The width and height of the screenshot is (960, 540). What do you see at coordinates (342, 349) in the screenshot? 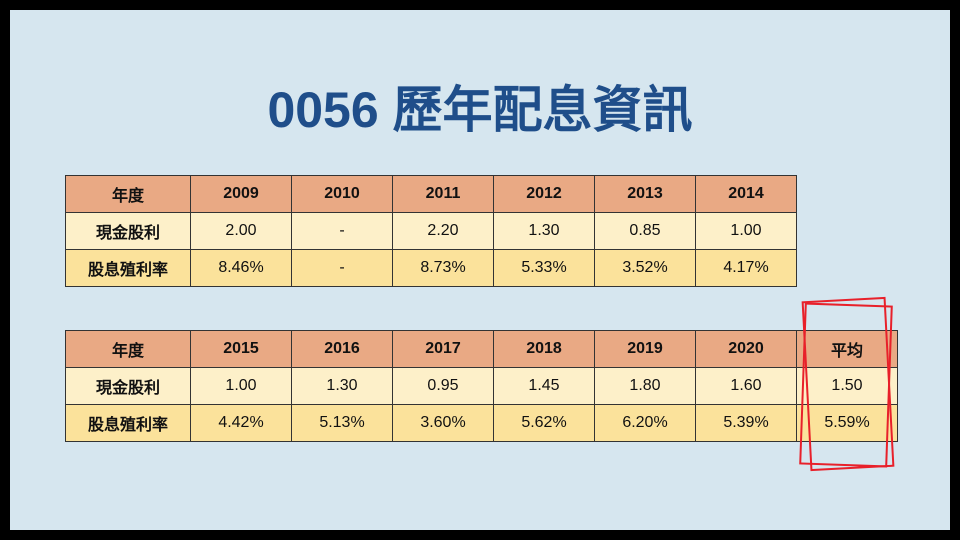
I see `header-cell: 2016` at bounding box center [342, 349].